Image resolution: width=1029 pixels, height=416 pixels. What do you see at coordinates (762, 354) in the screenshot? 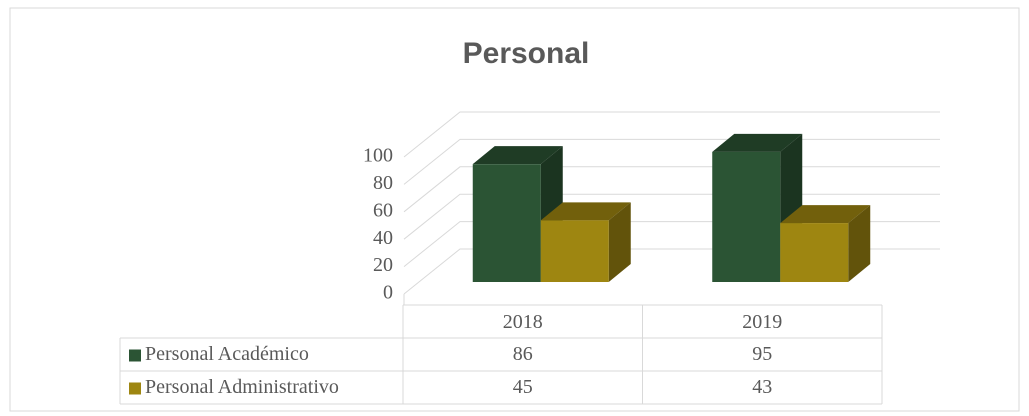
I see `table-value: 95` at bounding box center [762, 354].